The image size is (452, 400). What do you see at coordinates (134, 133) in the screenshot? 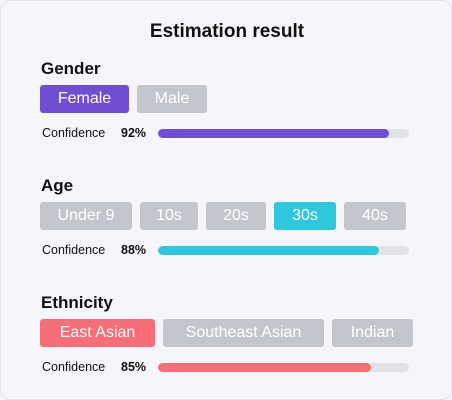
I see `gender-confidence-value: 92%` at bounding box center [134, 133].